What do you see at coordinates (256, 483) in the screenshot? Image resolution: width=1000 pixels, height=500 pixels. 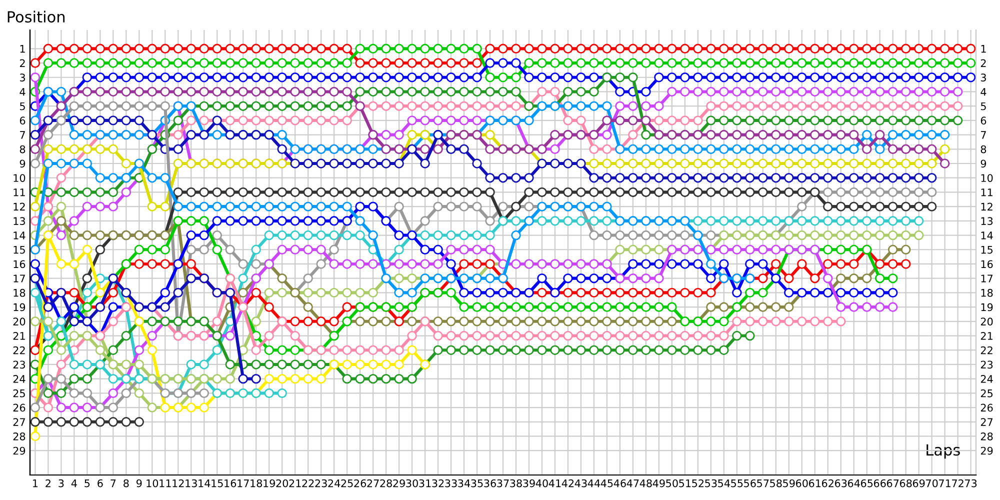 I see `x-tick-label: 18` at bounding box center [256, 483].